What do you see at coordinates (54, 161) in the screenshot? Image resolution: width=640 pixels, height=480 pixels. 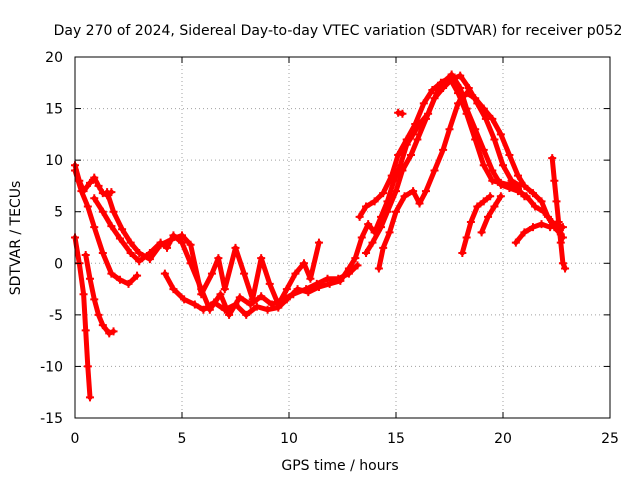 I see `y-tick-label: 10` at bounding box center [54, 161].